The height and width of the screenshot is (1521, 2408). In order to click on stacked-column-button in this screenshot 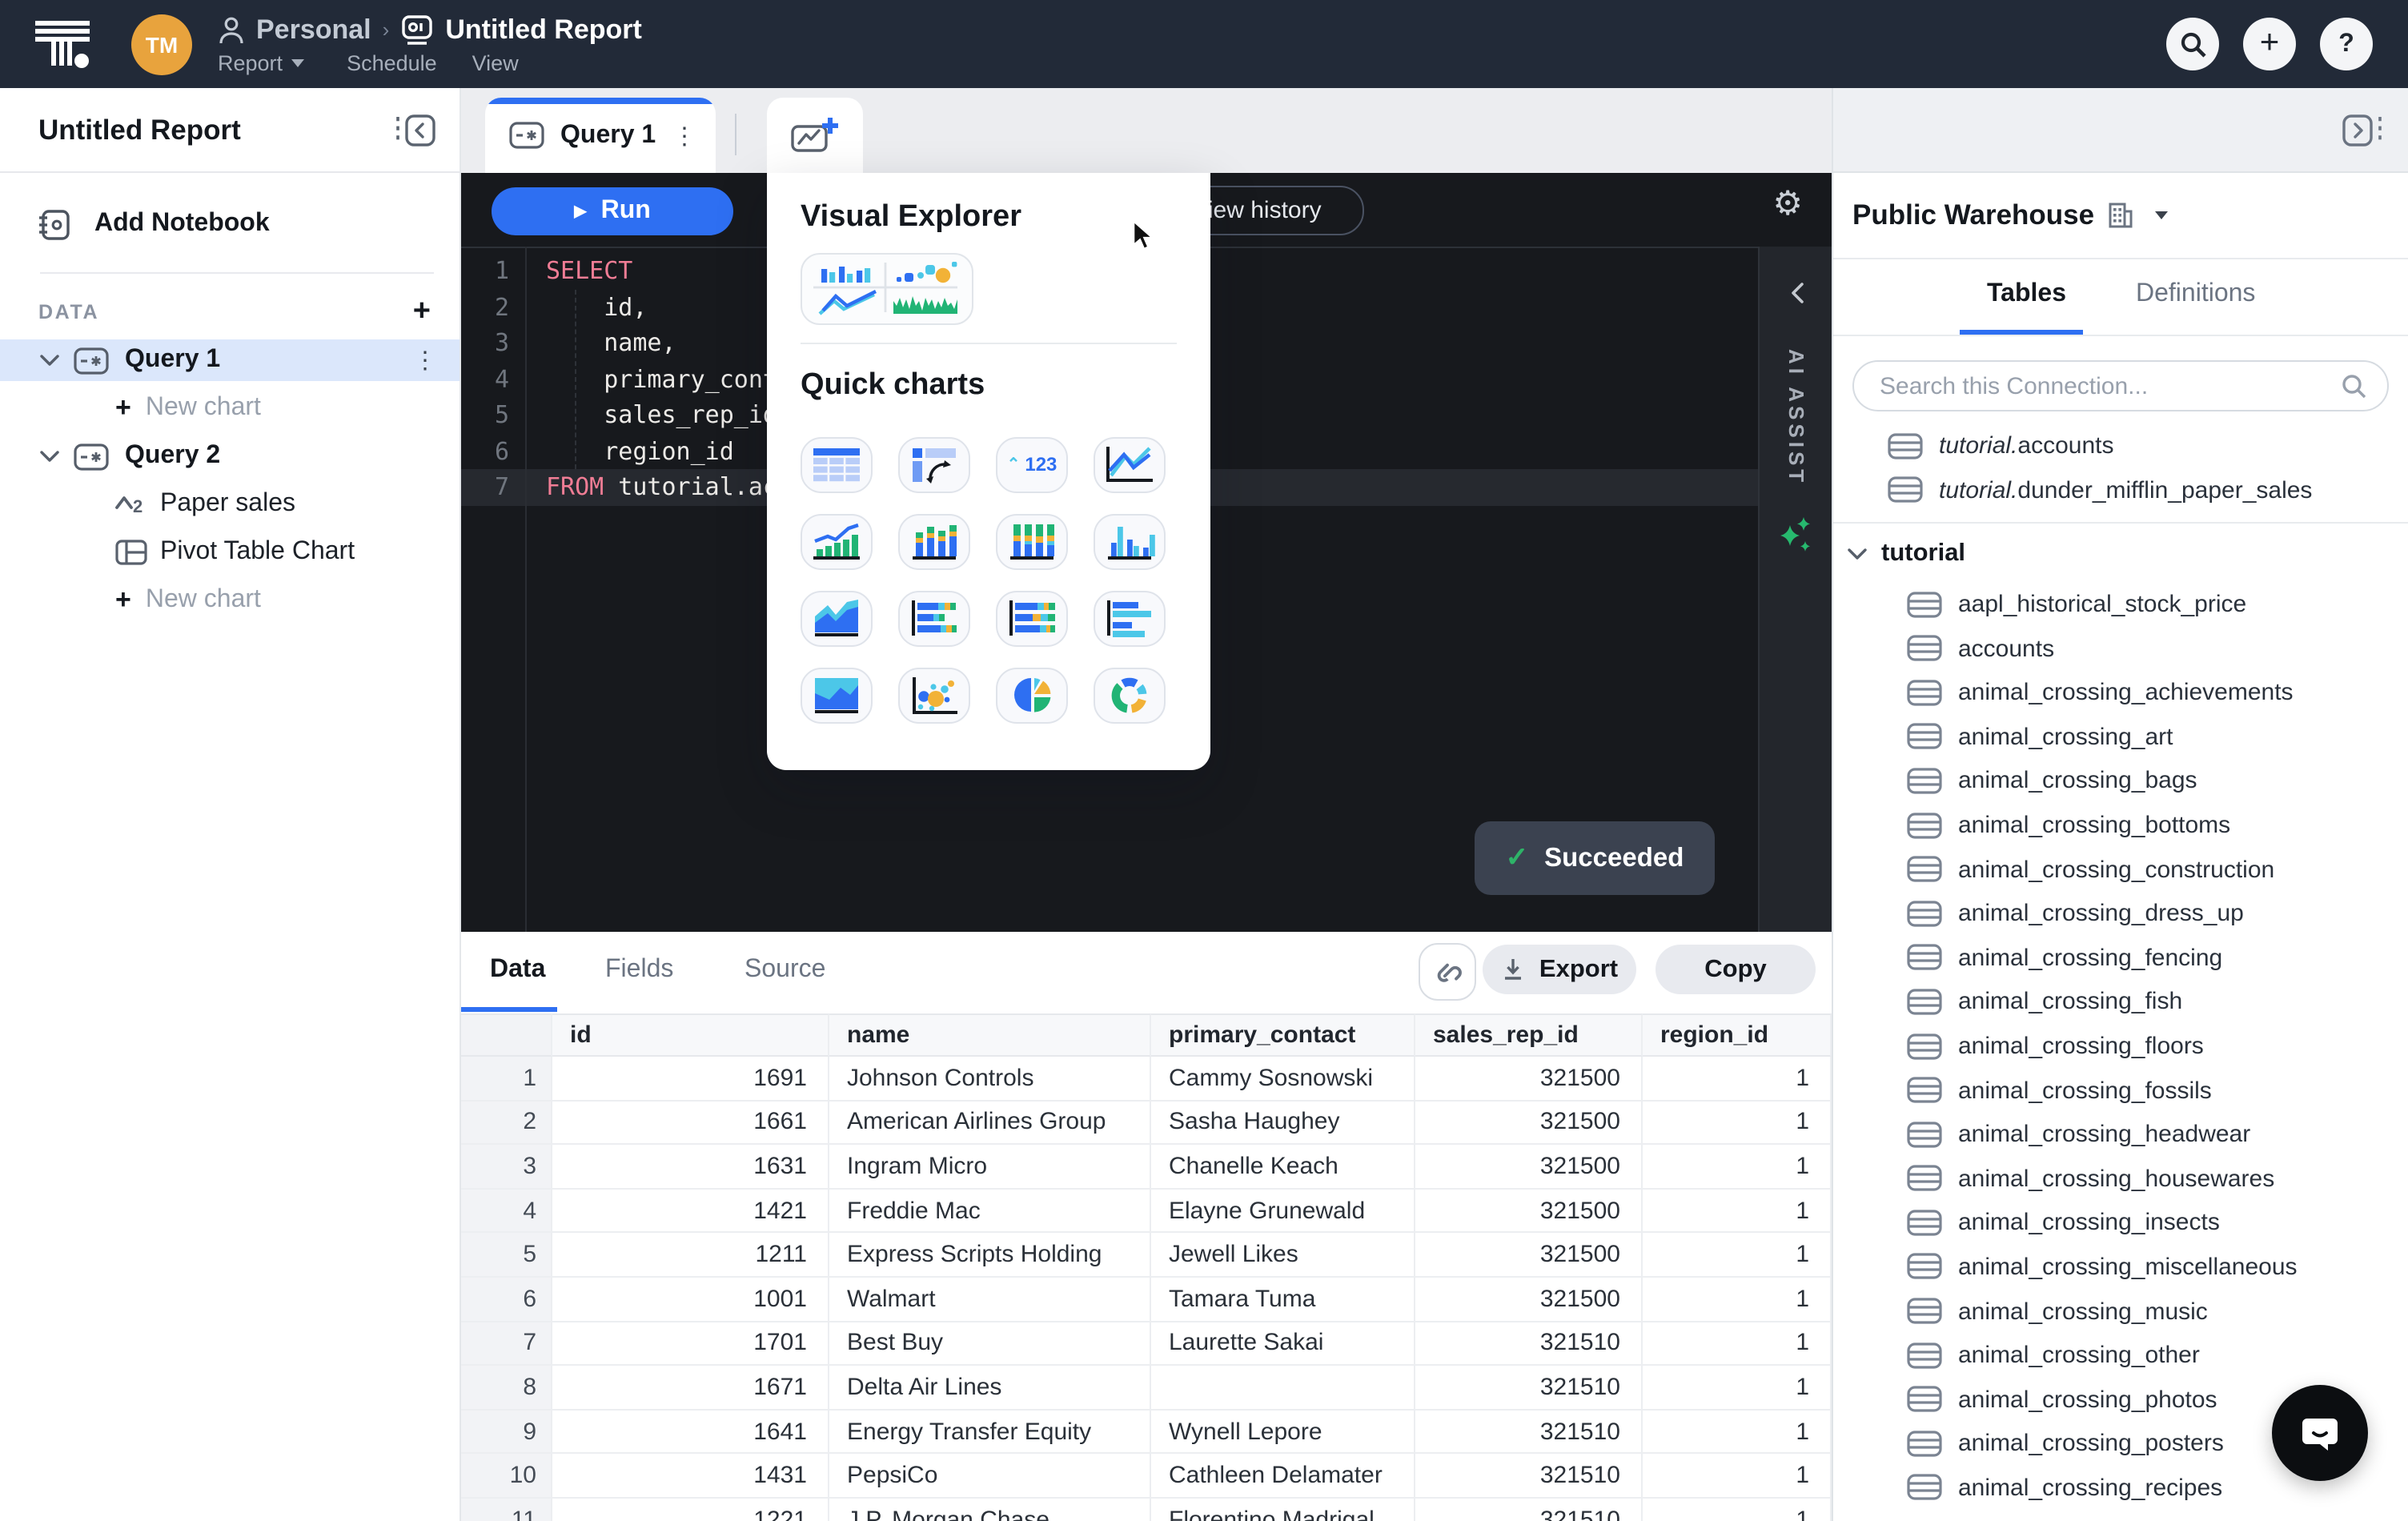, I will do `click(934, 541)`.